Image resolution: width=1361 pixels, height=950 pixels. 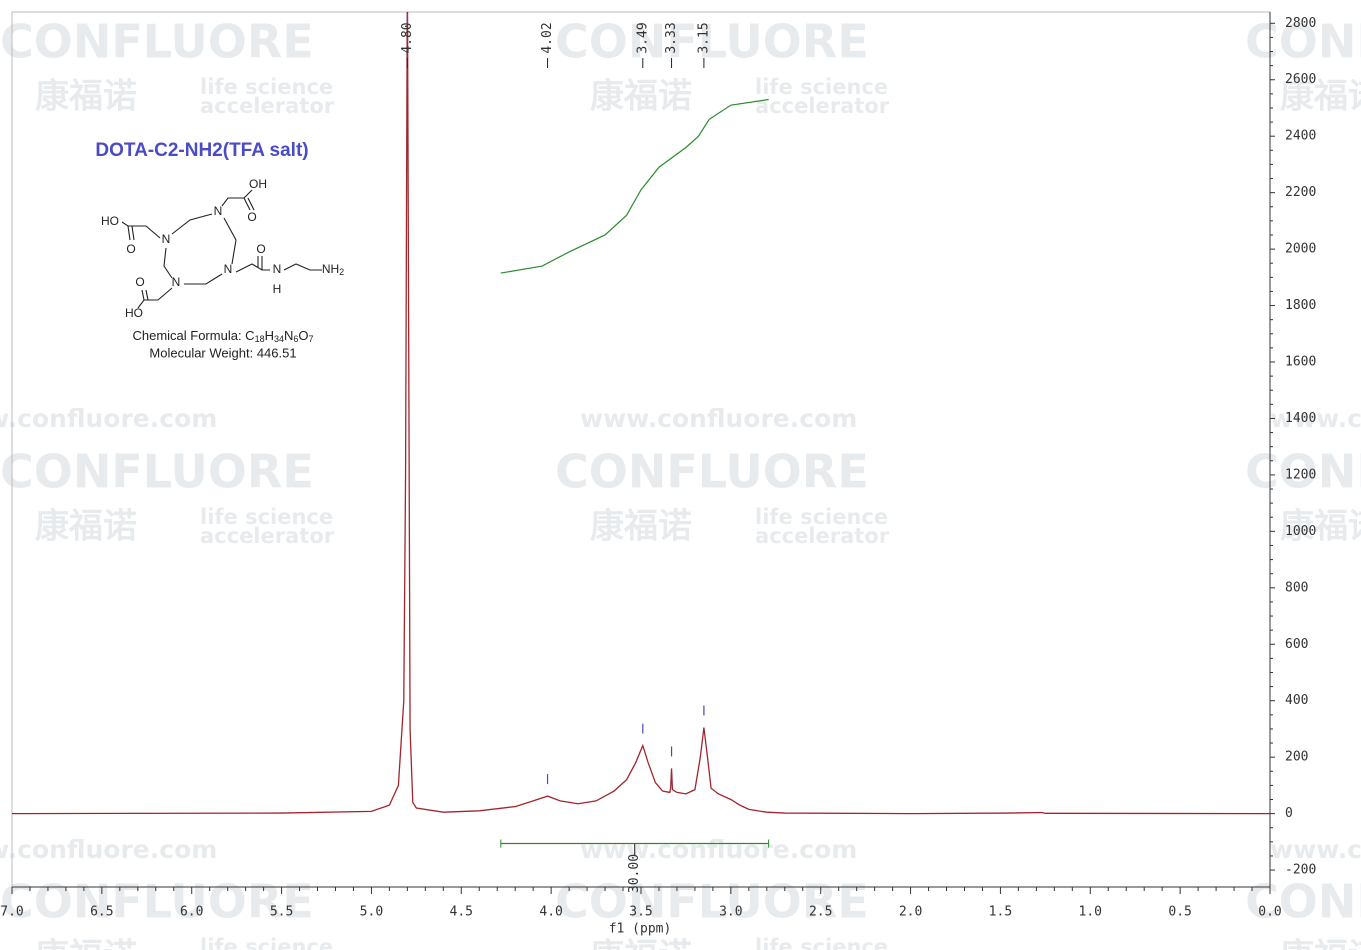 I want to click on peak-label: 4.02, so click(x=547, y=37).